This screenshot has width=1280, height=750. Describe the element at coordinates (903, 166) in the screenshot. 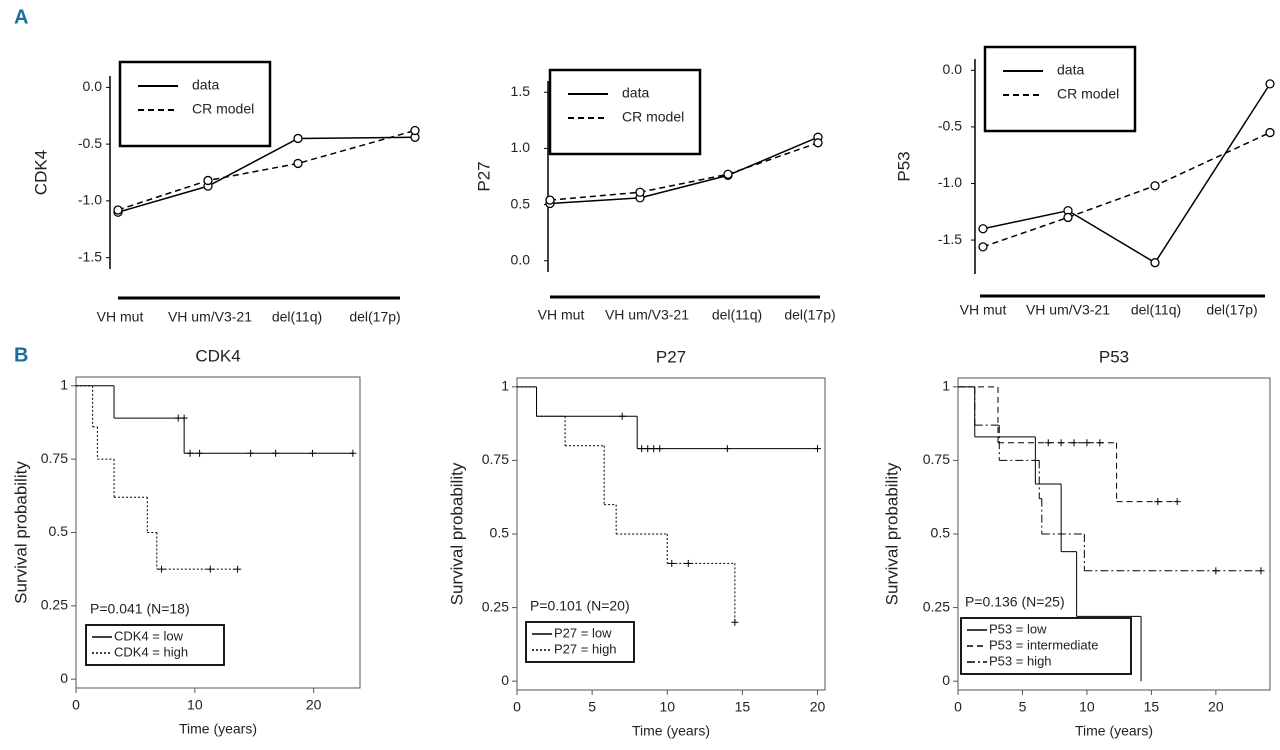

I see `y-axis-label: P53` at that location.